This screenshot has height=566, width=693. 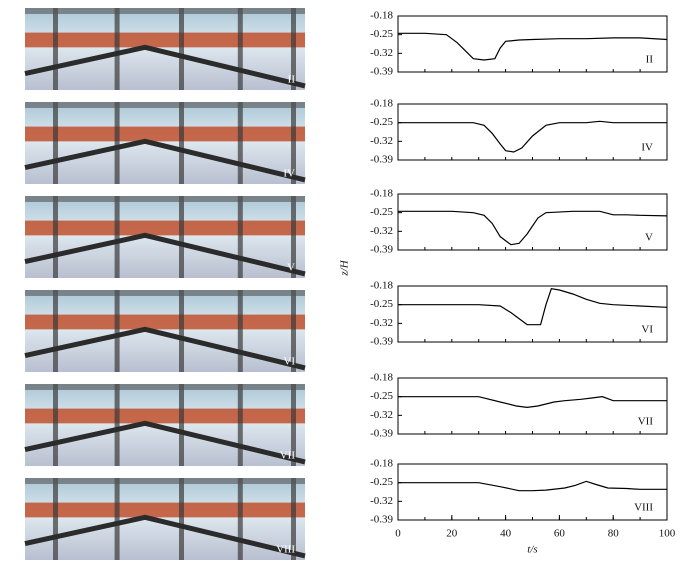 I want to click on photo: V, so click(x=165, y=237).